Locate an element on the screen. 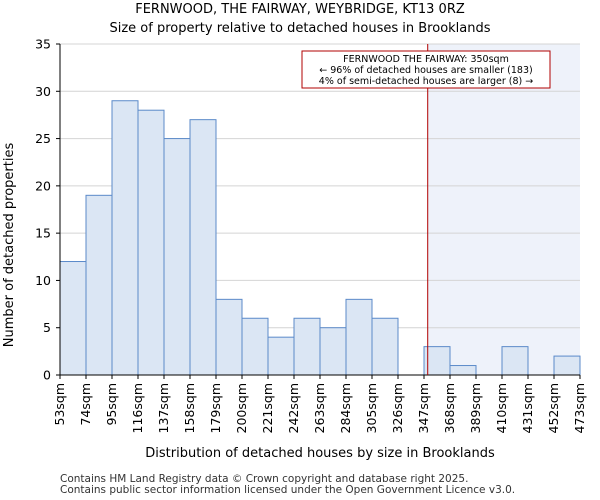 The image size is (600, 500). bar-158sqm is located at coordinates (203, 247).